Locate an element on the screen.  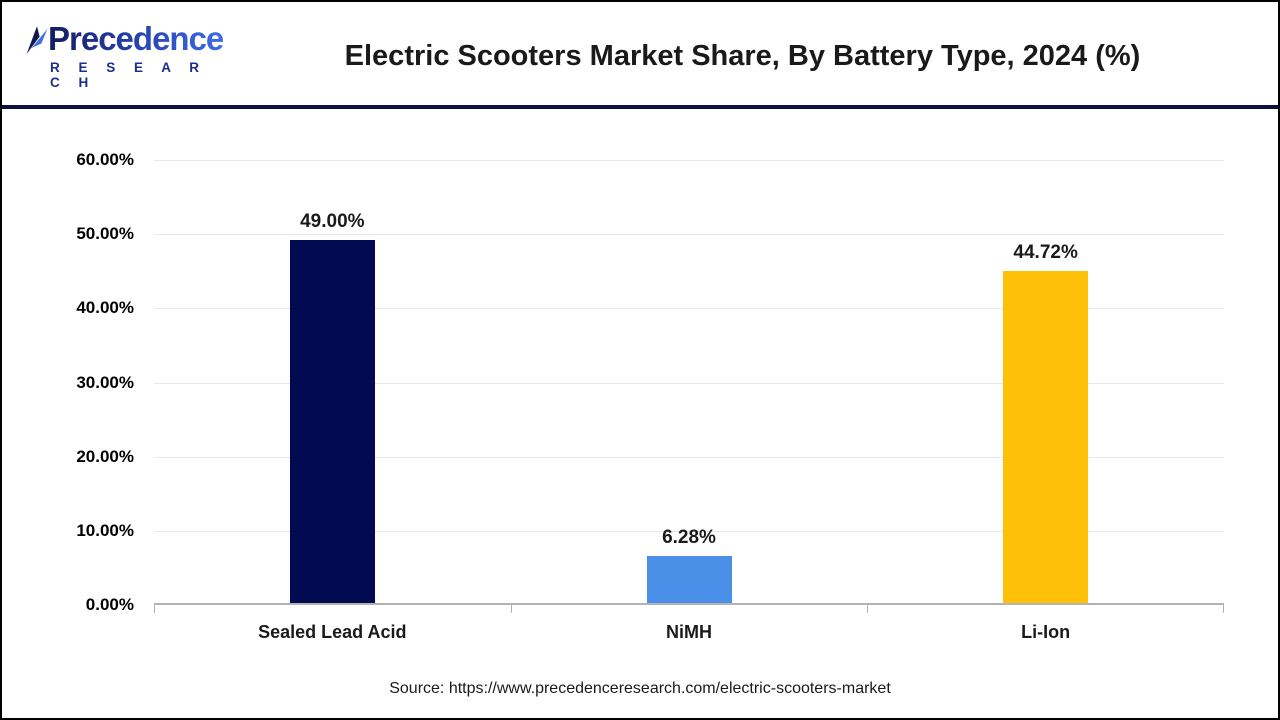
brand-name: Precedence is located at coordinates (136, 38).